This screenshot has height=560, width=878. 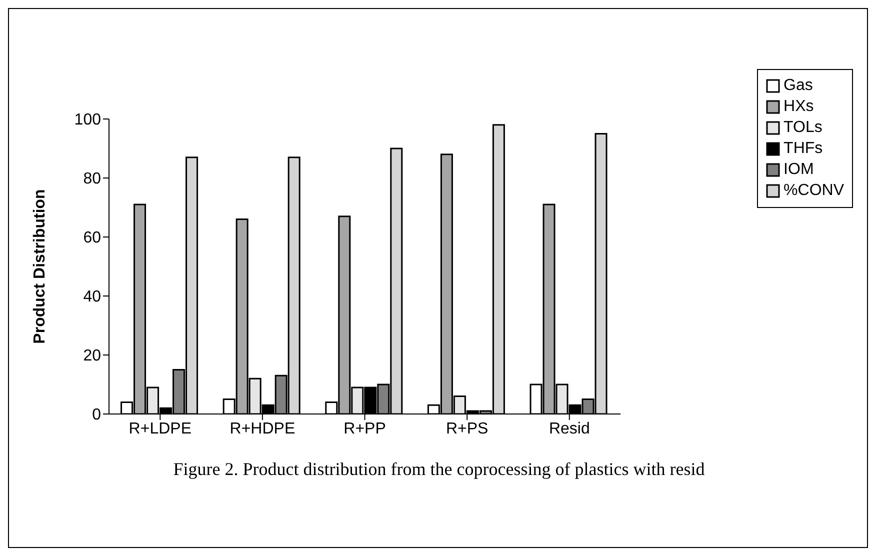 I want to click on legend-label: HXs, so click(x=799, y=107).